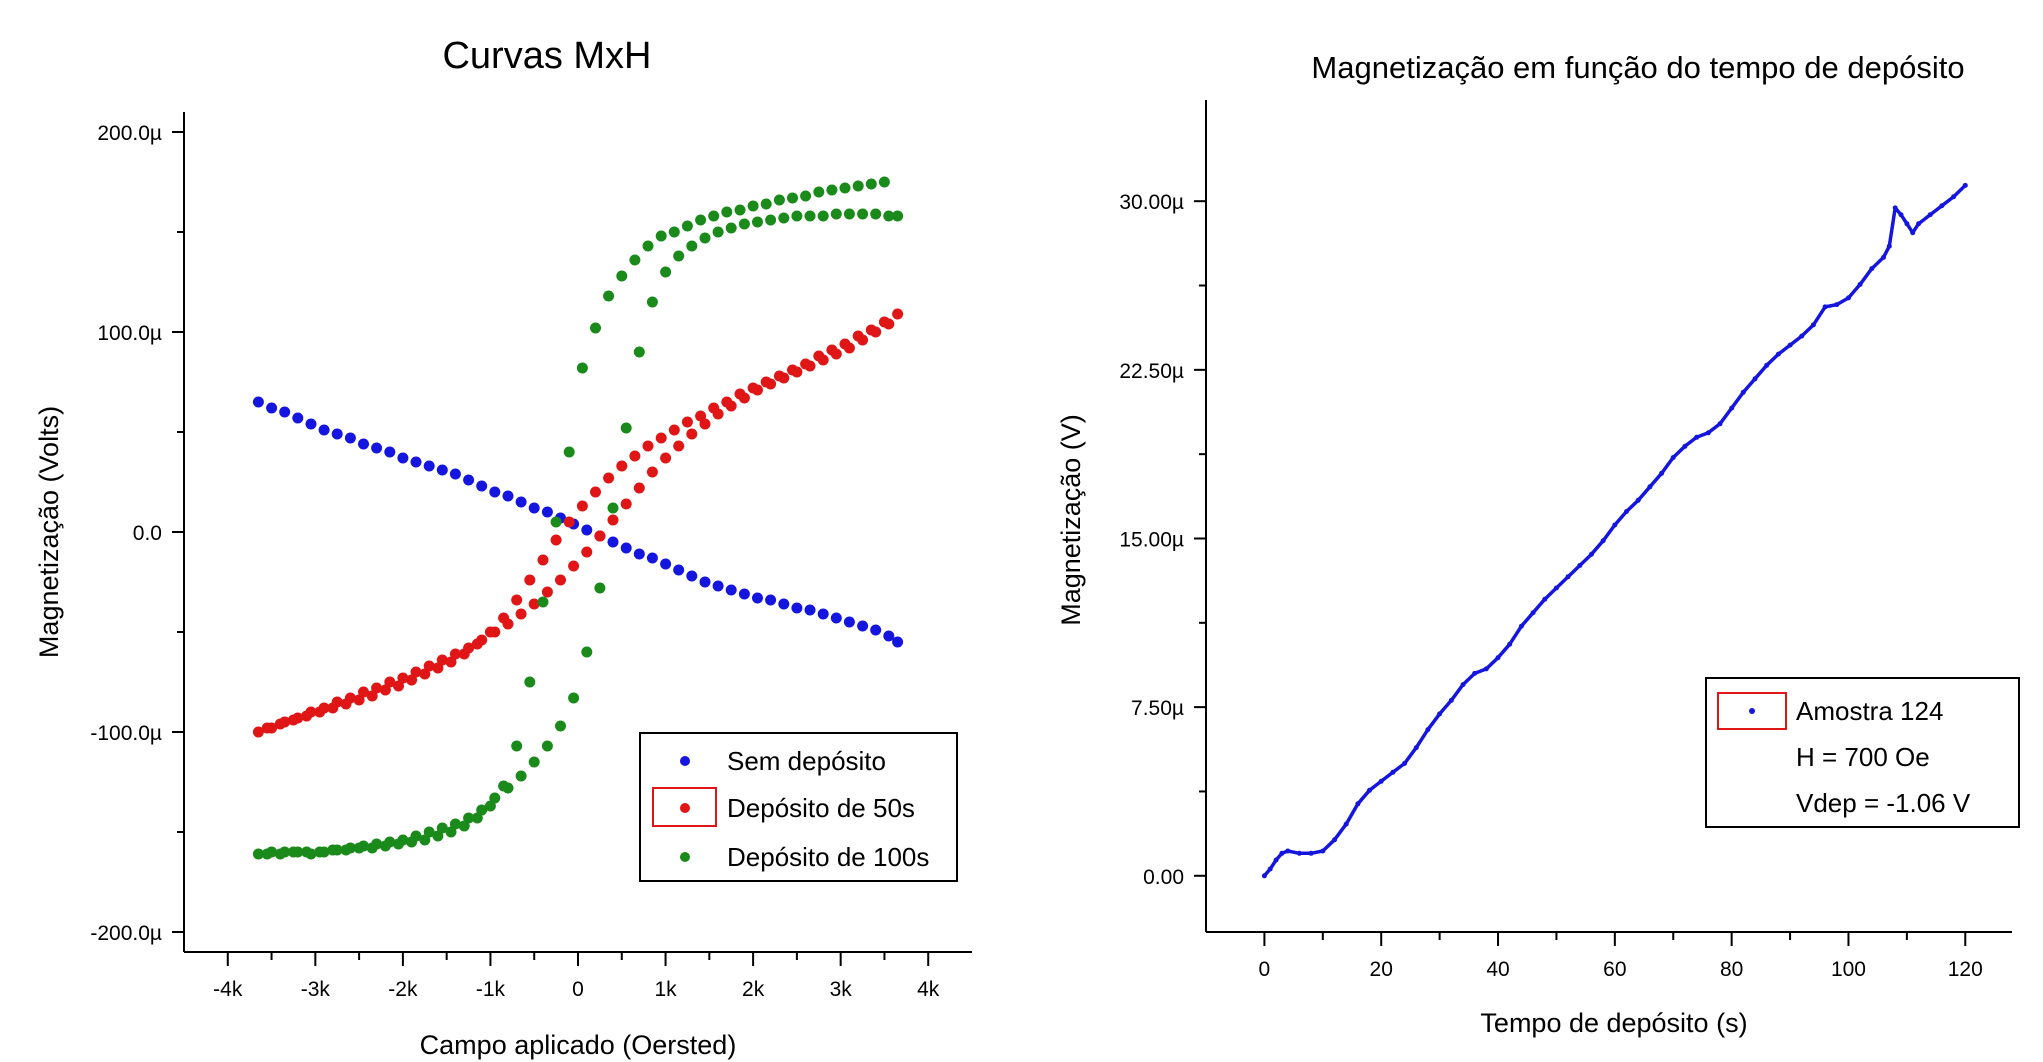 This screenshot has width=2043, height=1062. Describe the element at coordinates (1071, 520) in the screenshot. I see `time-y-axis-label: Magnetização (V)` at that location.